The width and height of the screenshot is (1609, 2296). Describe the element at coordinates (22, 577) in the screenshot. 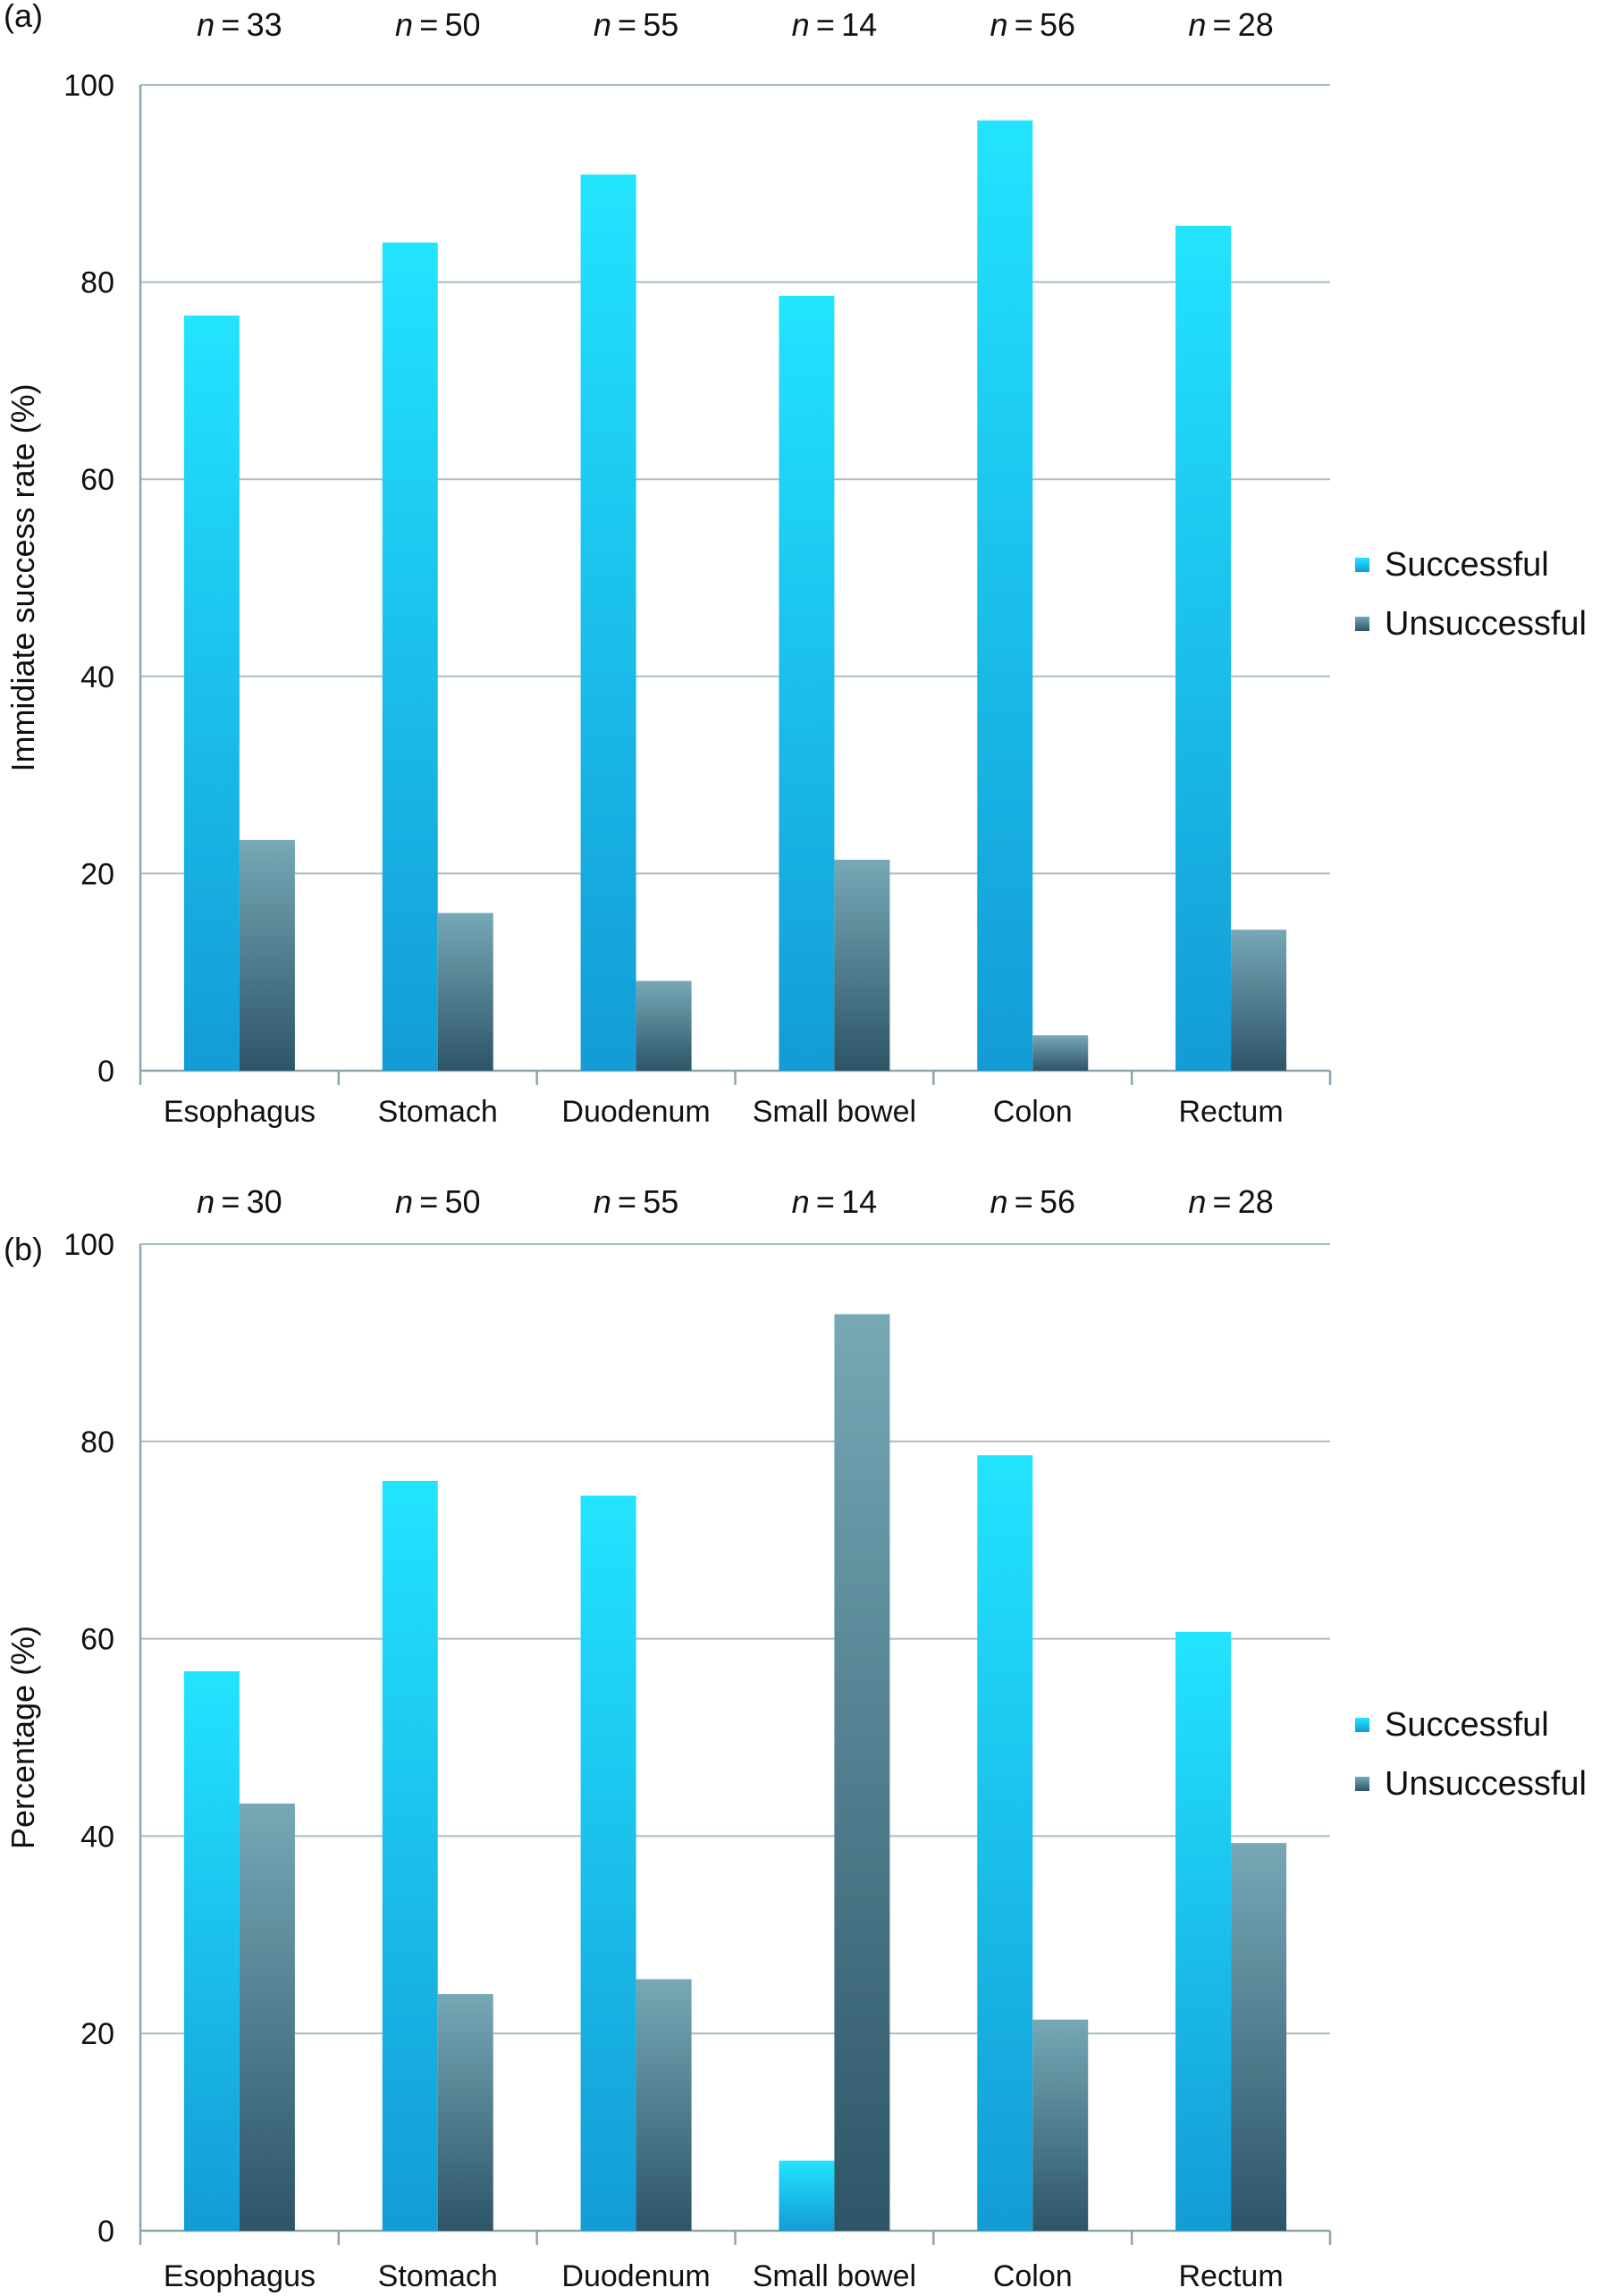

I see `y-axis-label: Immidiate success rate (%)` at that location.